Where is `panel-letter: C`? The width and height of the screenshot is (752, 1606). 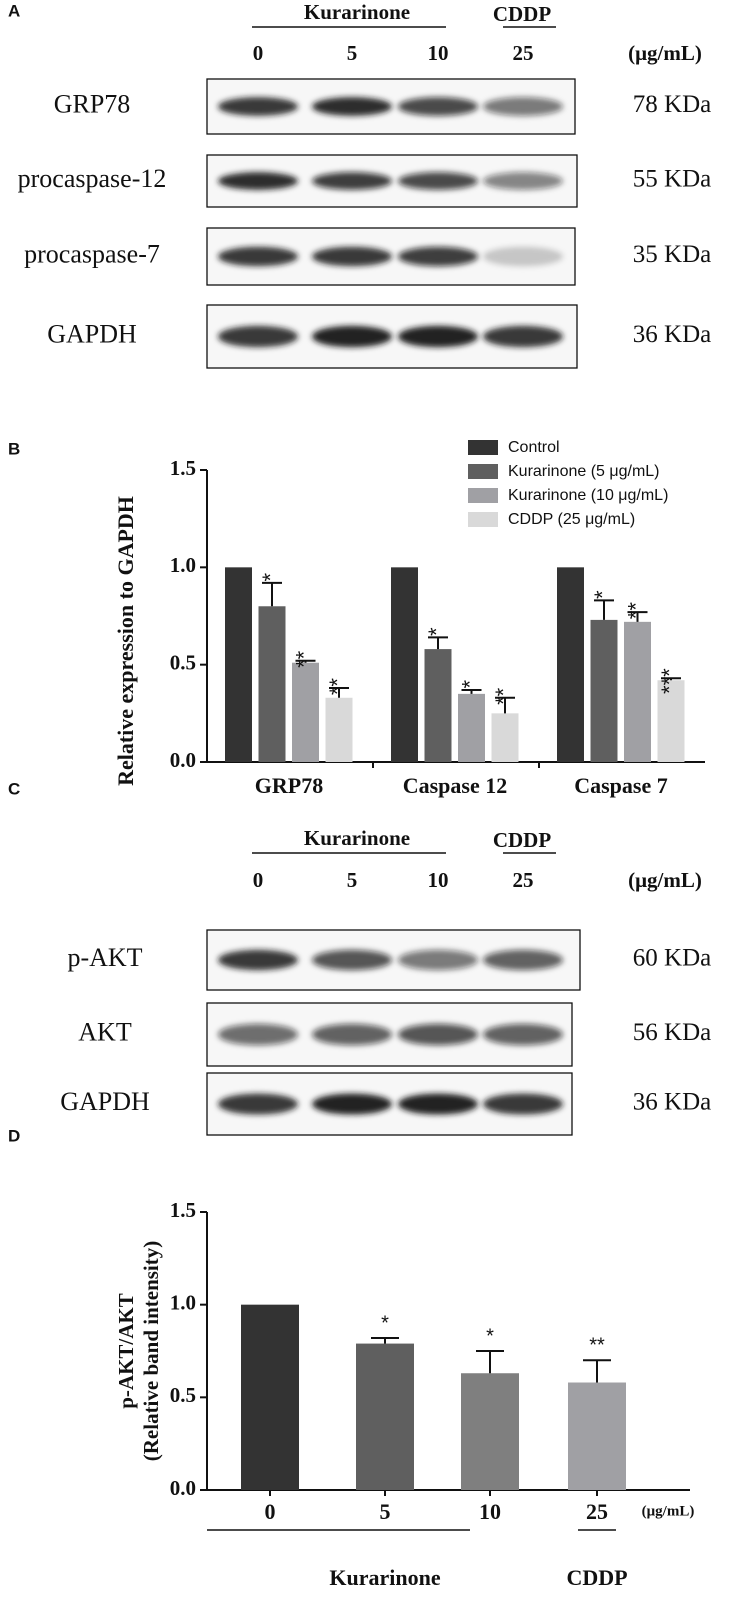
panel-letter: C is located at coordinates (14, 788).